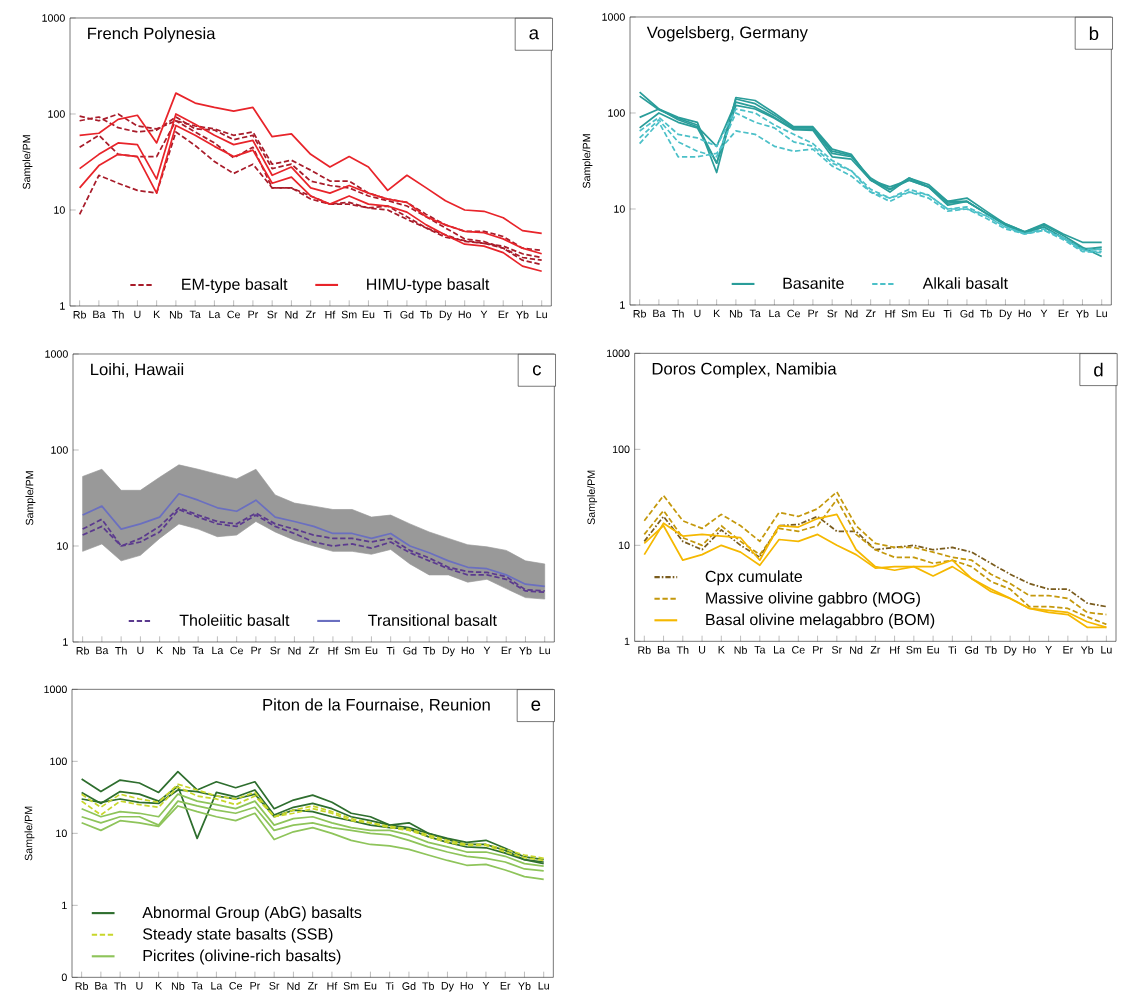 This screenshot has width=1129, height=1002. I want to click on legend-label: Alkali basalt, so click(965, 283).